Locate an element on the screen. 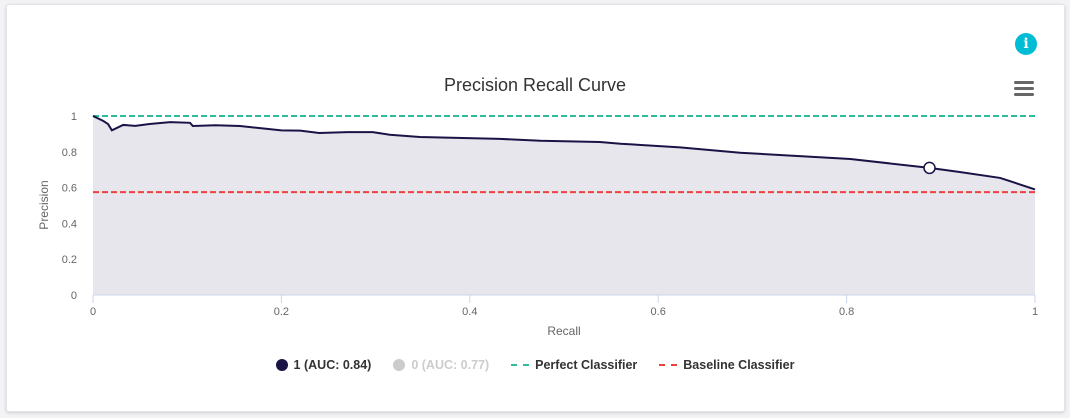 This screenshot has width=1070, height=418. y-tick-label: 0.4 is located at coordinates (69, 224).